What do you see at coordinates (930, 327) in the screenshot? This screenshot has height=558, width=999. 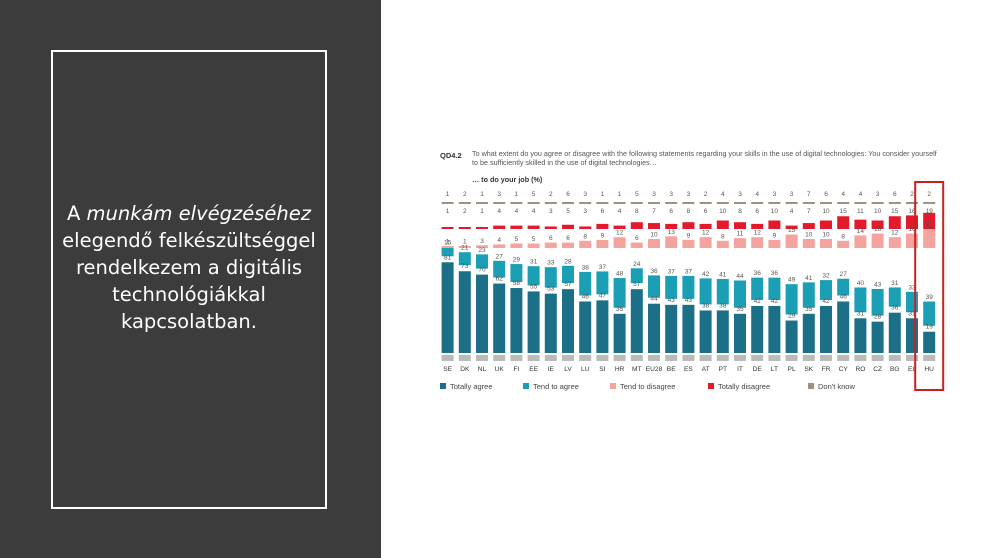 I see `bar-label: 19` at bounding box center [930, 327].